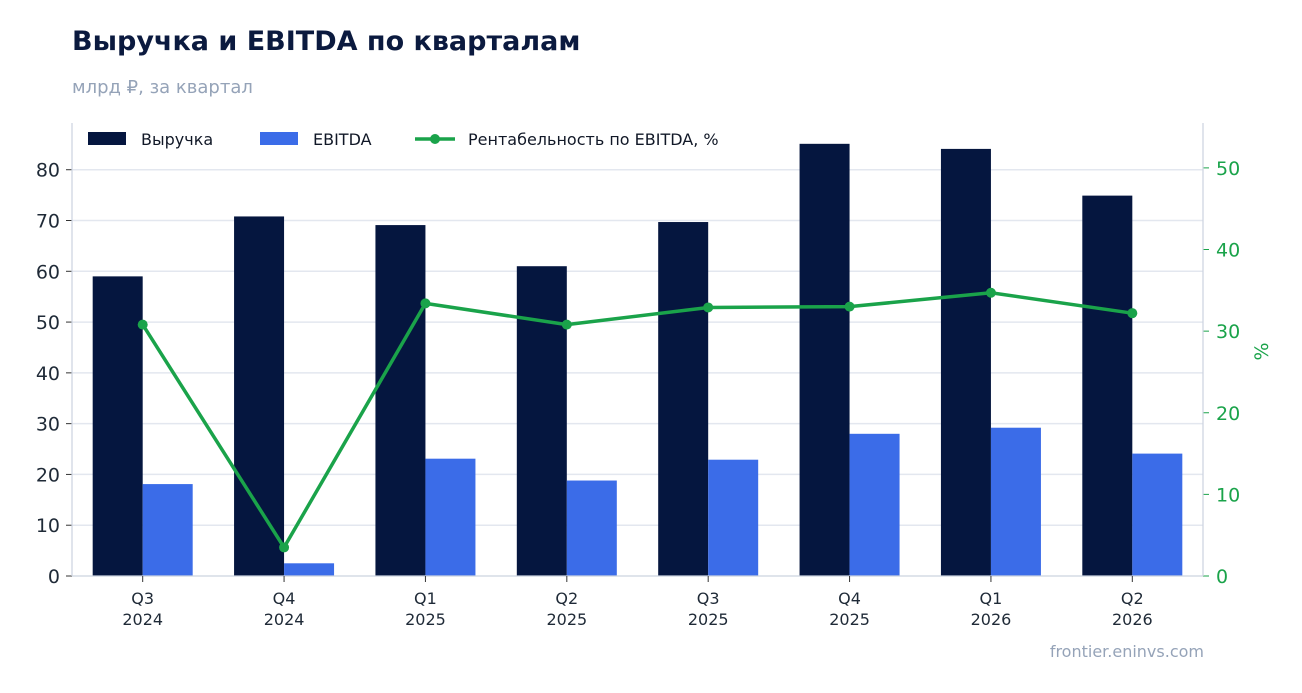 The width and height of the screenshot is (1302, 693). Describe the element at coordinates (1126, 651) in the screenshot. I see `source-label: frontier.eninvs.com` at that location.